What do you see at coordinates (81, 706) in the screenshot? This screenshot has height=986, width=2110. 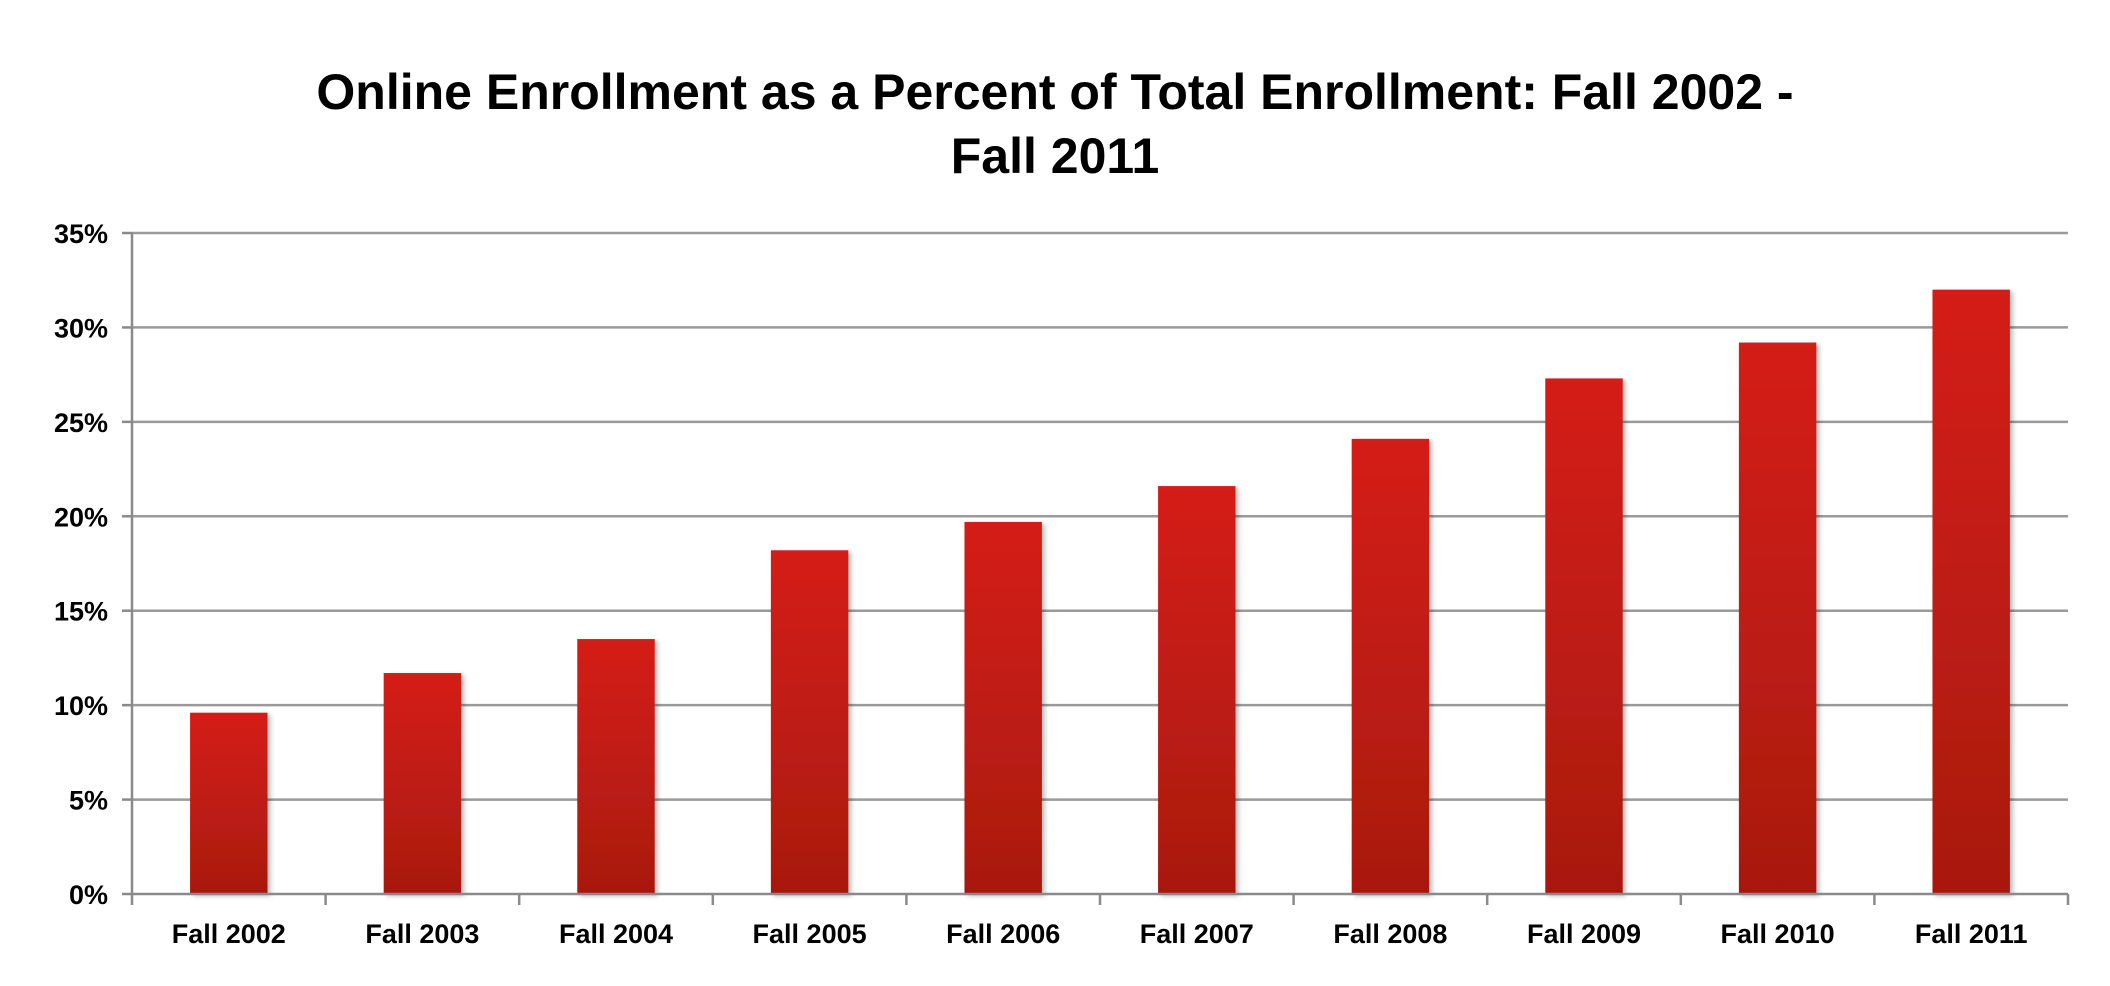 I see `y-tick-label-2: 10%` at bounding box center [81, 706].